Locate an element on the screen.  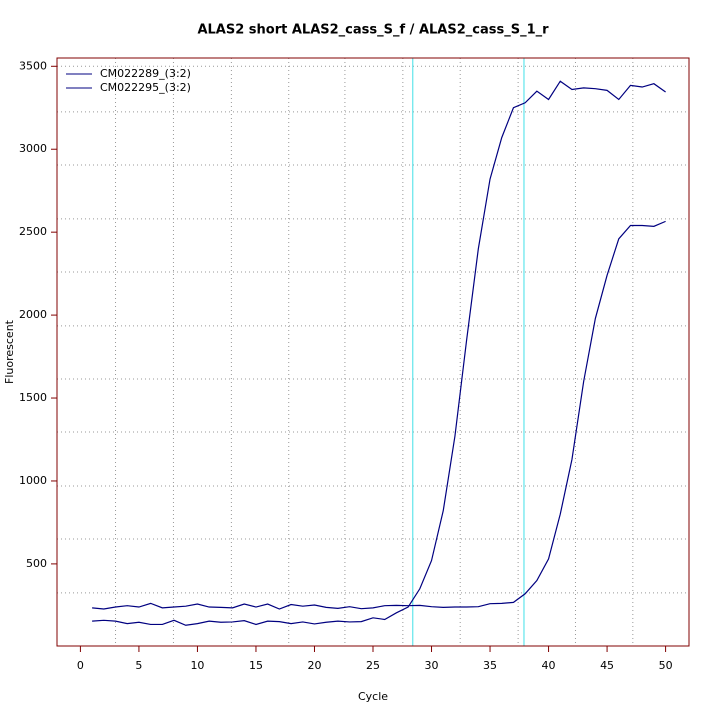
x-tick-label: 0 is located at coordinates (80, 665).